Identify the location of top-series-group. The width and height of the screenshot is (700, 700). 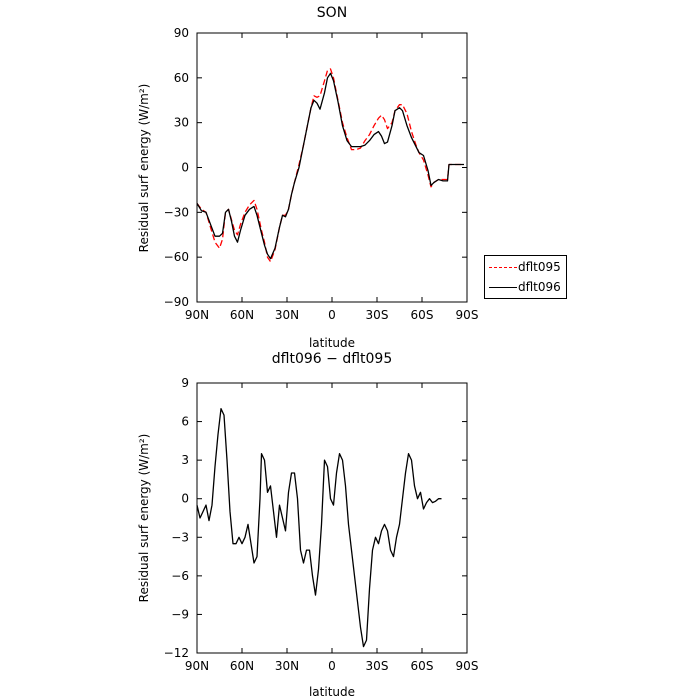
(330, 165).